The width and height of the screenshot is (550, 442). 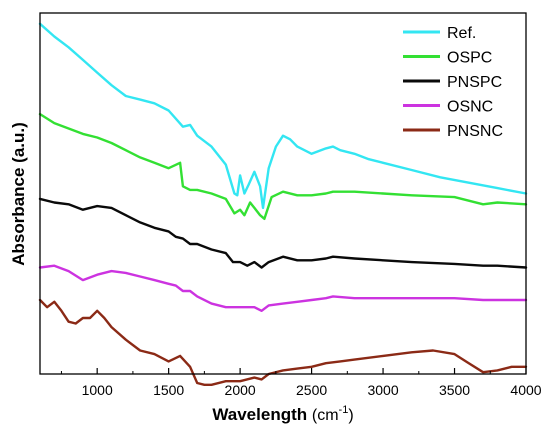 What do you see at coordinates (325, 415) in the screenshot?
I see `x-axis-unit: (cm` at bounding box center [325, 415].